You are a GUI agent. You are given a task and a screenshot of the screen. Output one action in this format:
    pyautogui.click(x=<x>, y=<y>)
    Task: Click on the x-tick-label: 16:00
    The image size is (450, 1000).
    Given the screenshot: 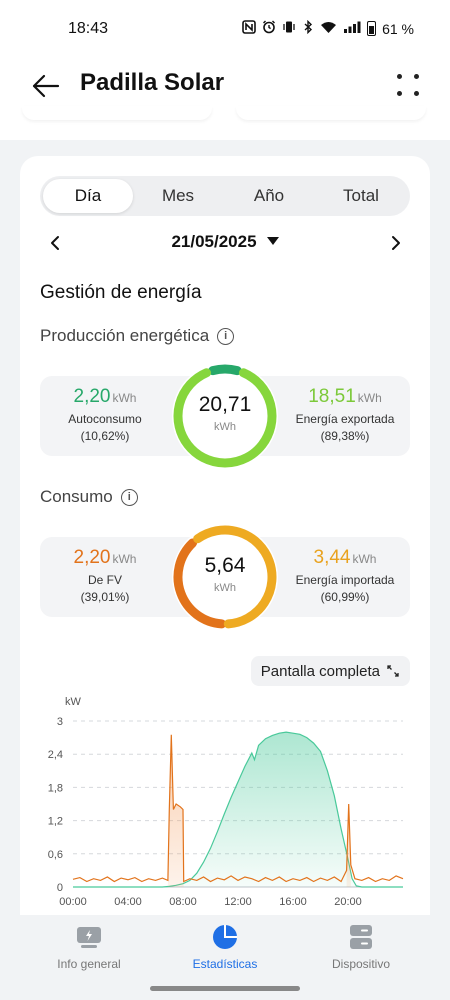 What is the action you would take?
    pyautogui.click(x=293, y=902)
    